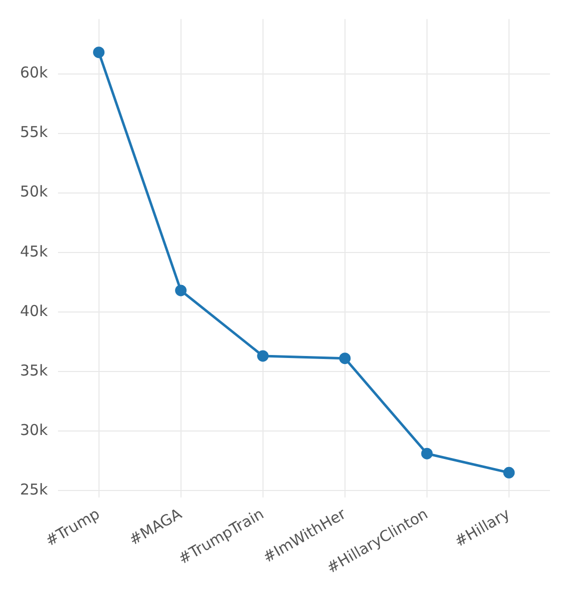  I want to click on y-tick-label: 25k, so click(34, 489).